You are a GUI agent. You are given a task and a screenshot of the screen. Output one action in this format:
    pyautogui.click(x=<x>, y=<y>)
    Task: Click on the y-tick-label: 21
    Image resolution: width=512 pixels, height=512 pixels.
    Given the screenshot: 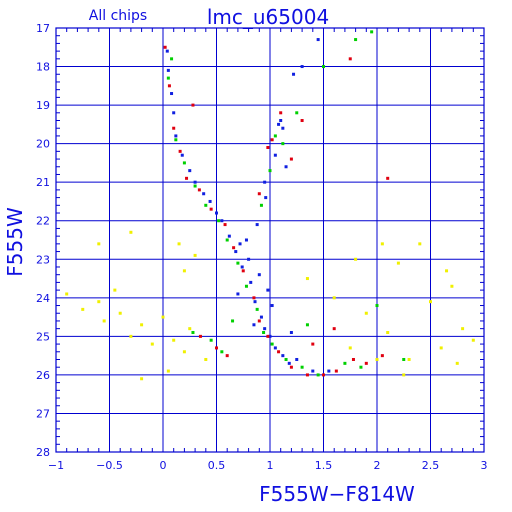 What is the action you would take?
    pyautogui.click(x=43, y=182)
    